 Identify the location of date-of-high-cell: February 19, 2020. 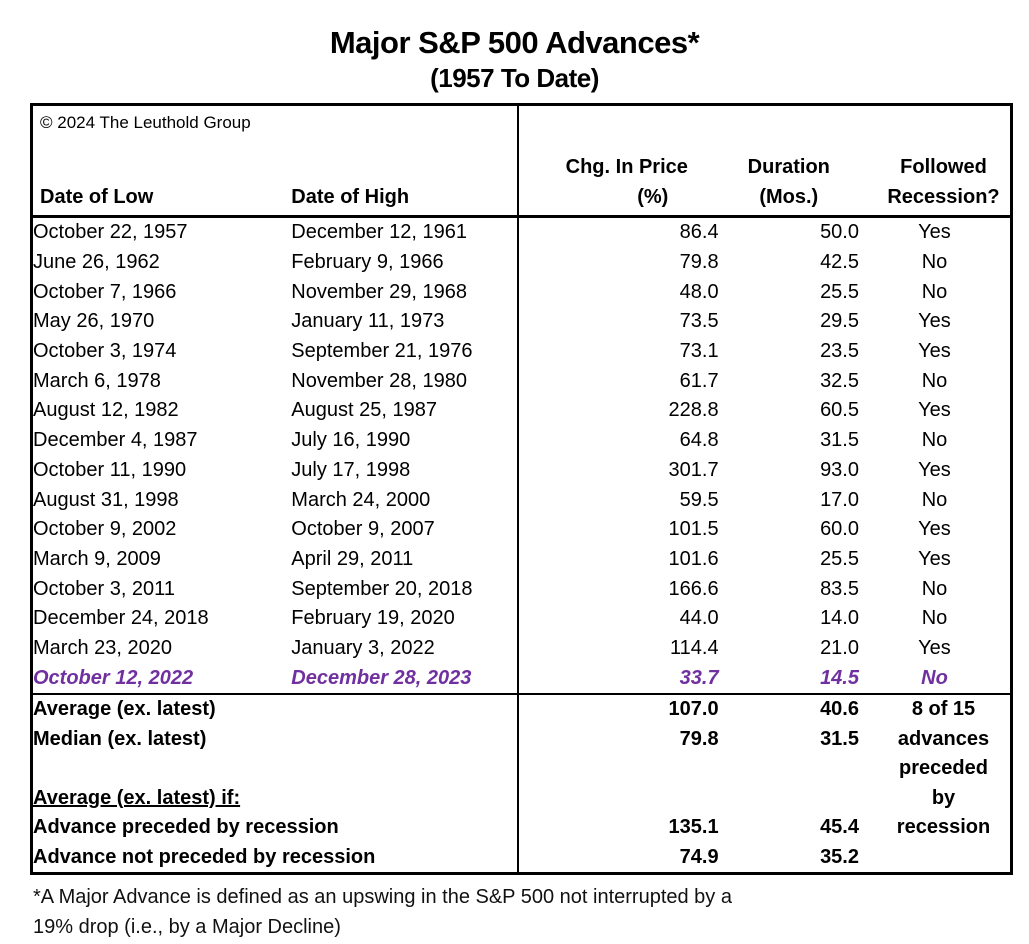
(373, 618).